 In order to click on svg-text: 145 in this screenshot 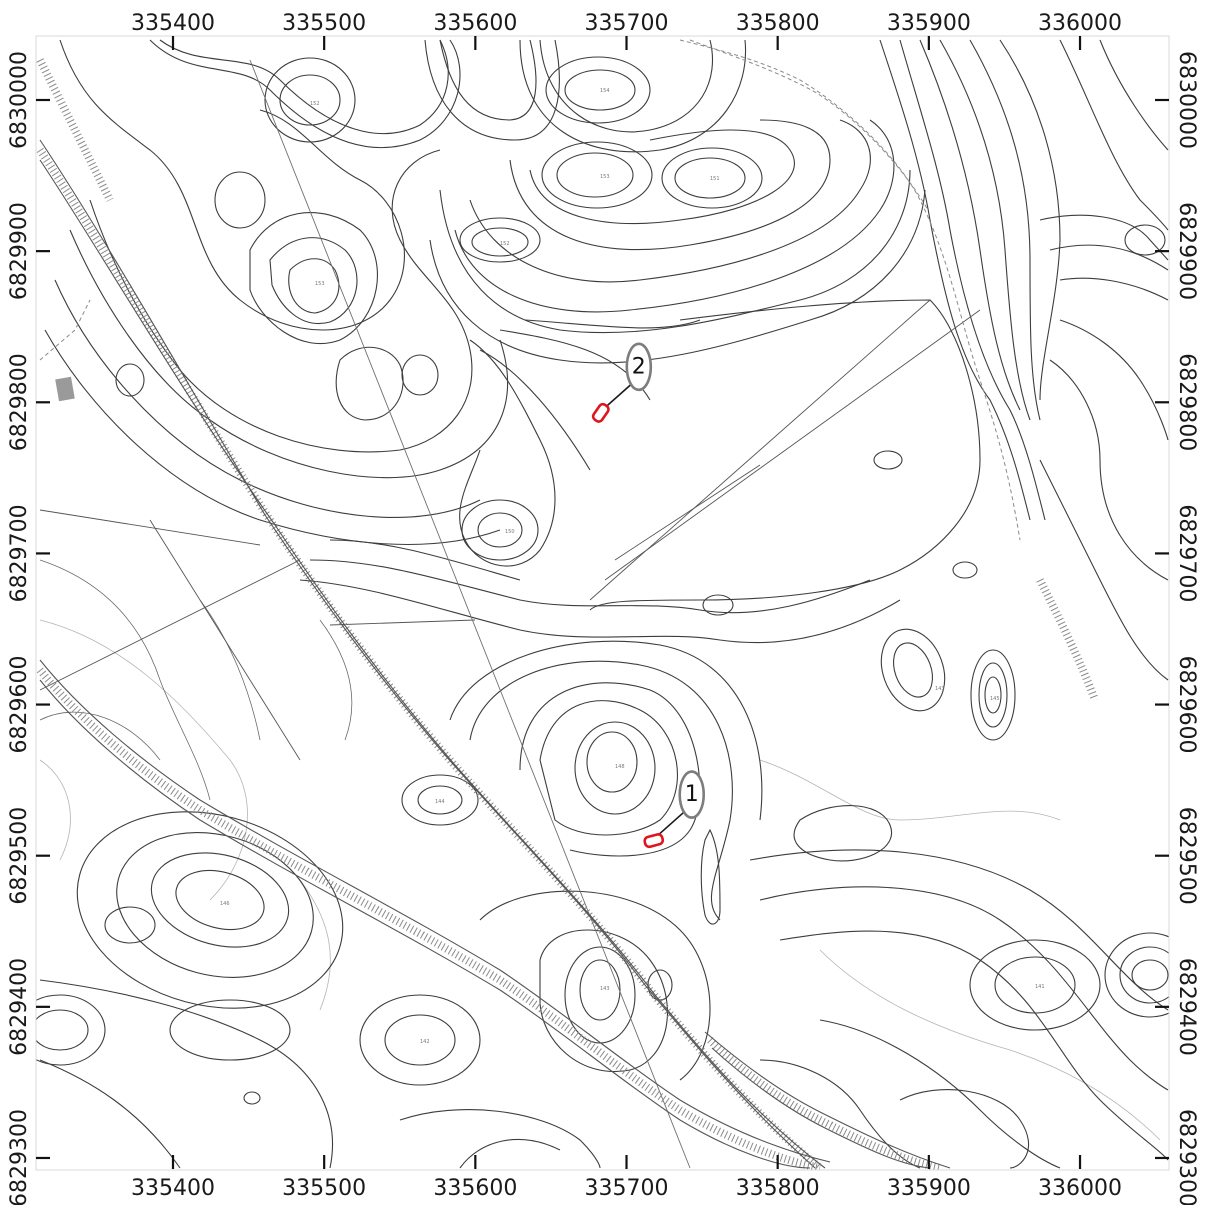, I will do `click(995, 699)`.